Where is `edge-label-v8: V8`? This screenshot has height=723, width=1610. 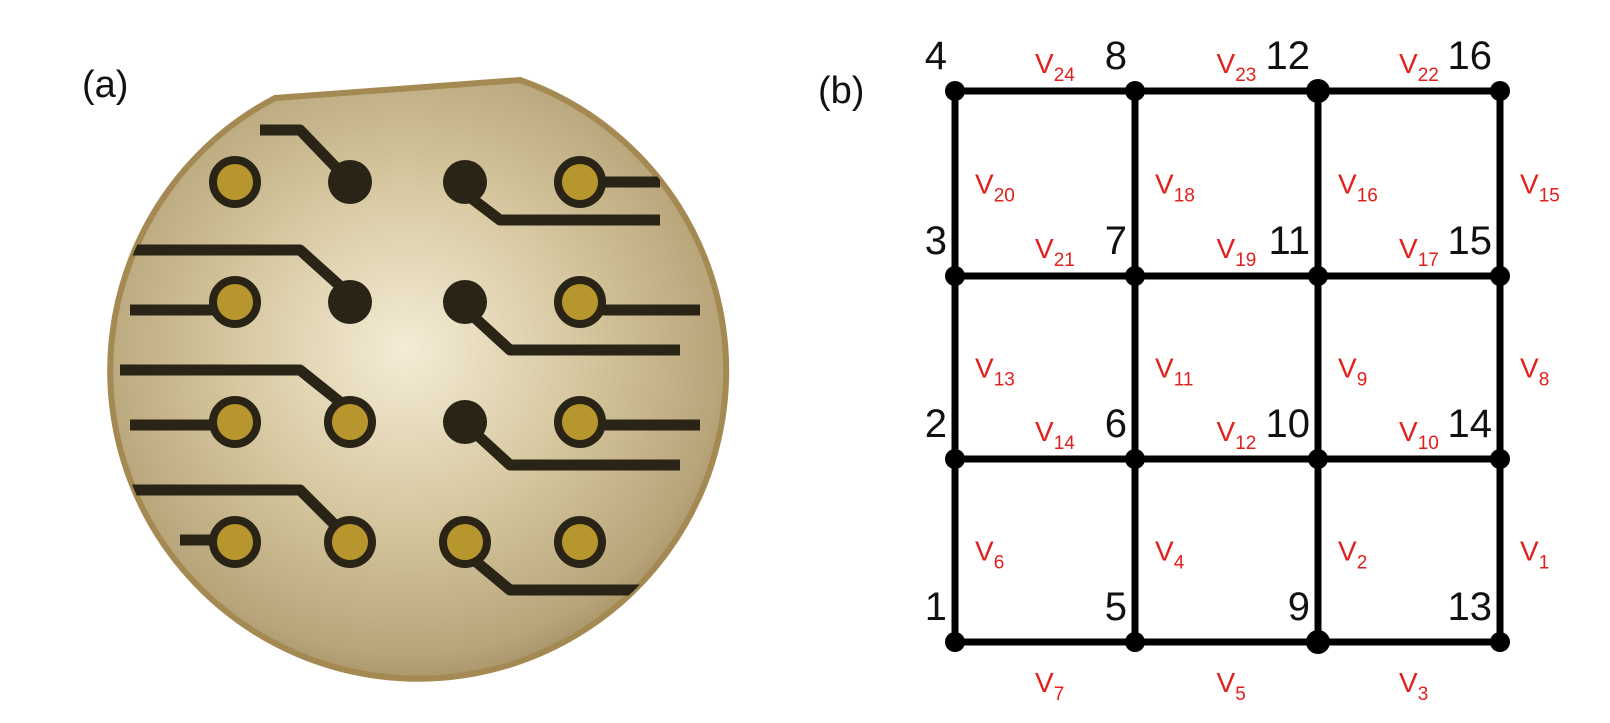 edge-label-v8: V8 is located at coordinates (1534, 372).